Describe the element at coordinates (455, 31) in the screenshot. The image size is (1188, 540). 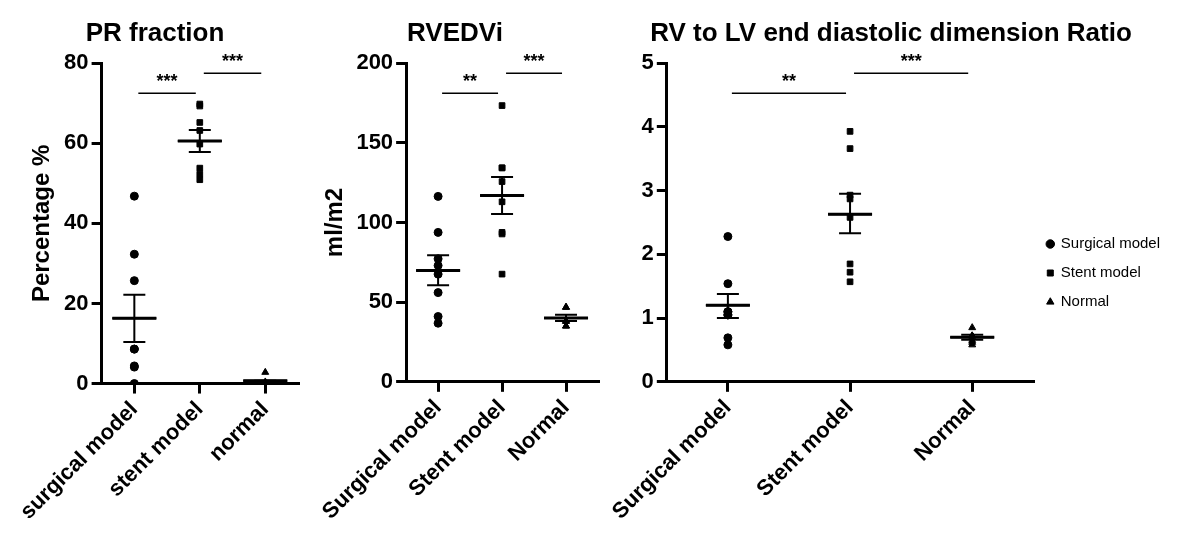
I see `chart-title: RVEDVi` at that location.